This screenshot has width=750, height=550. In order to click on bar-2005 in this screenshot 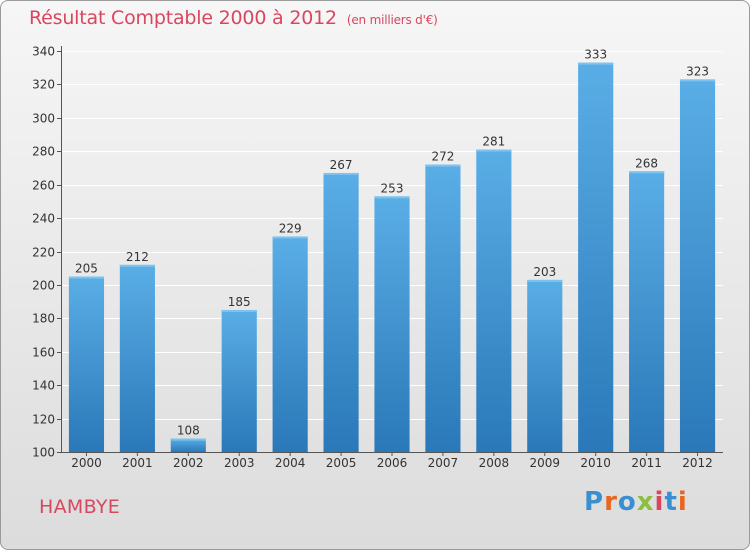, I will do `click(341, 312)`.